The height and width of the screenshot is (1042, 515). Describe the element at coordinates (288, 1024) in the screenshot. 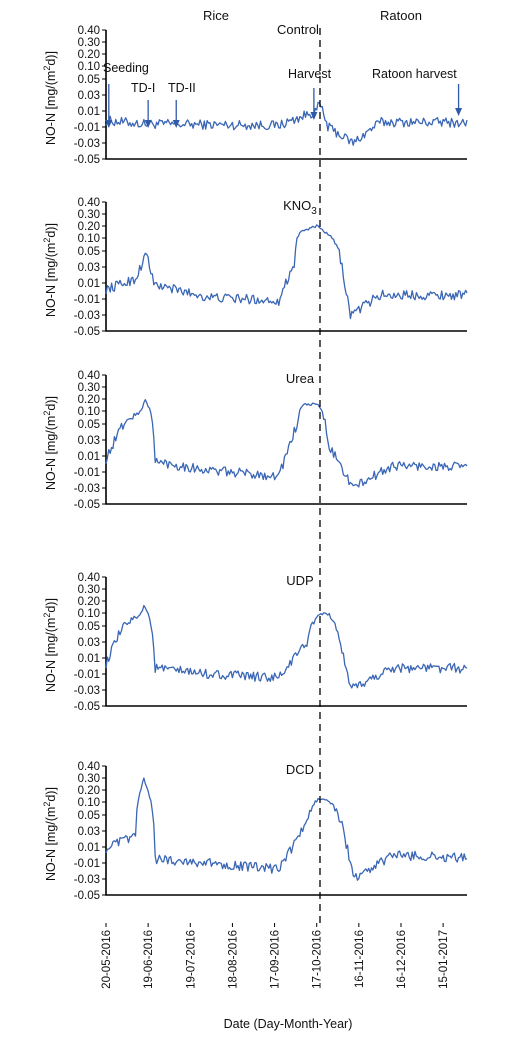

I see `x-axis-label: Date (Day-Month-Year)` at that location.